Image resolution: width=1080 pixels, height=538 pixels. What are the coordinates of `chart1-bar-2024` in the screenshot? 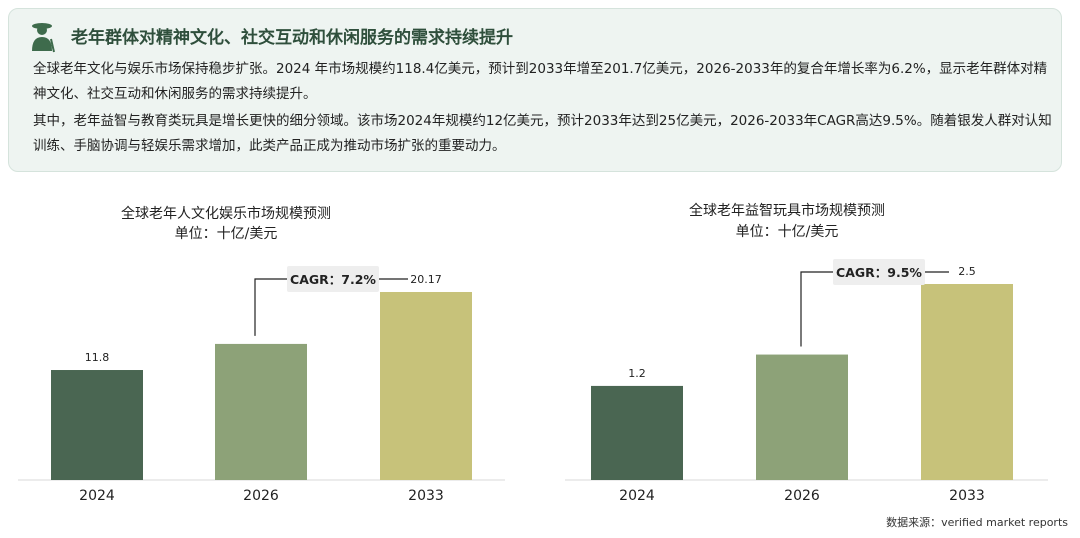 It's located at (97, 425).